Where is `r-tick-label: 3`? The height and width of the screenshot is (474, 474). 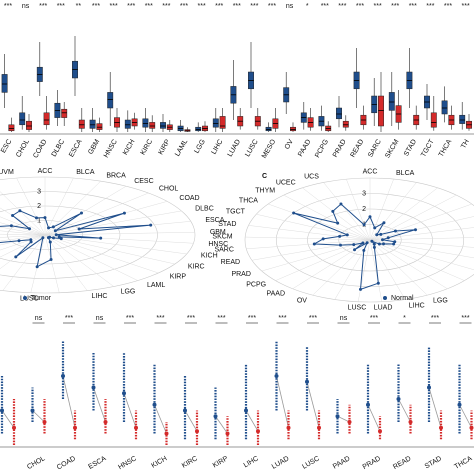 r-tick-label: 3 is located at coordinates (364, 193).